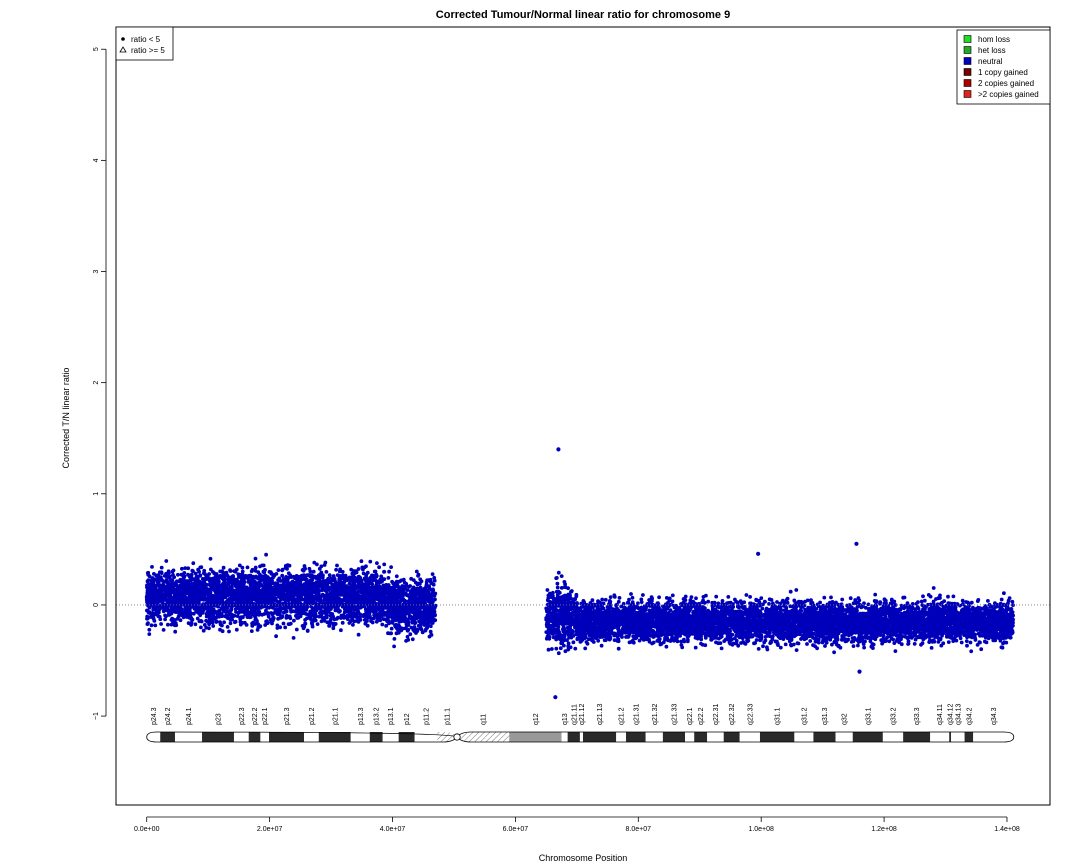 The image size is (1080, 864). Describe the element at coordinates (917, 716) in the screenshot. I see `band-label: q33.3` at that location.